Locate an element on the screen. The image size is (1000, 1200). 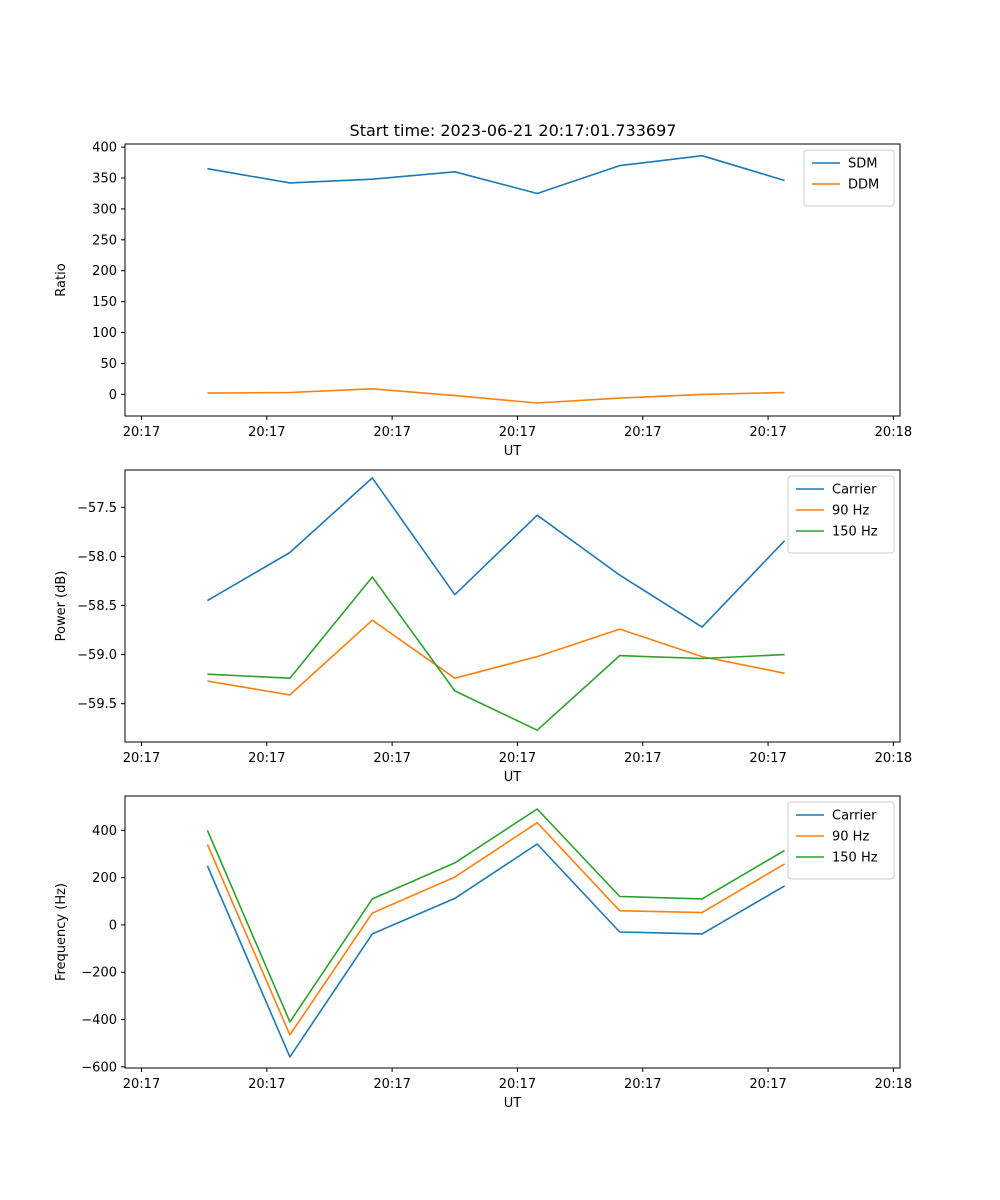
ratio-y-tick-label: 300 is located at coordinates (104, 209).